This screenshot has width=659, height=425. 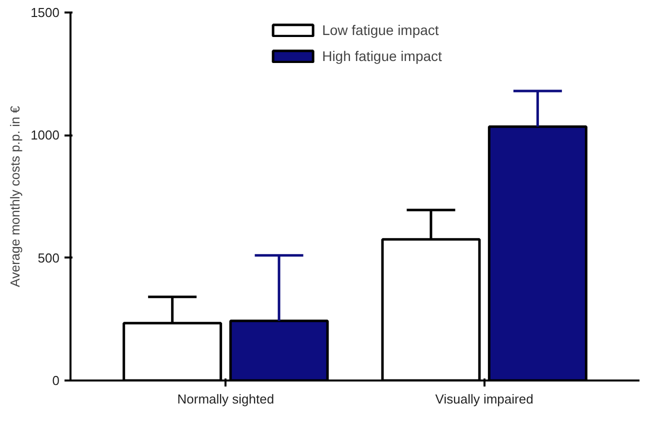 What do you see at coordinates (56, 380) in the screenshot?
I see `y-tick-label: 0` at bounding box center [56, 380].